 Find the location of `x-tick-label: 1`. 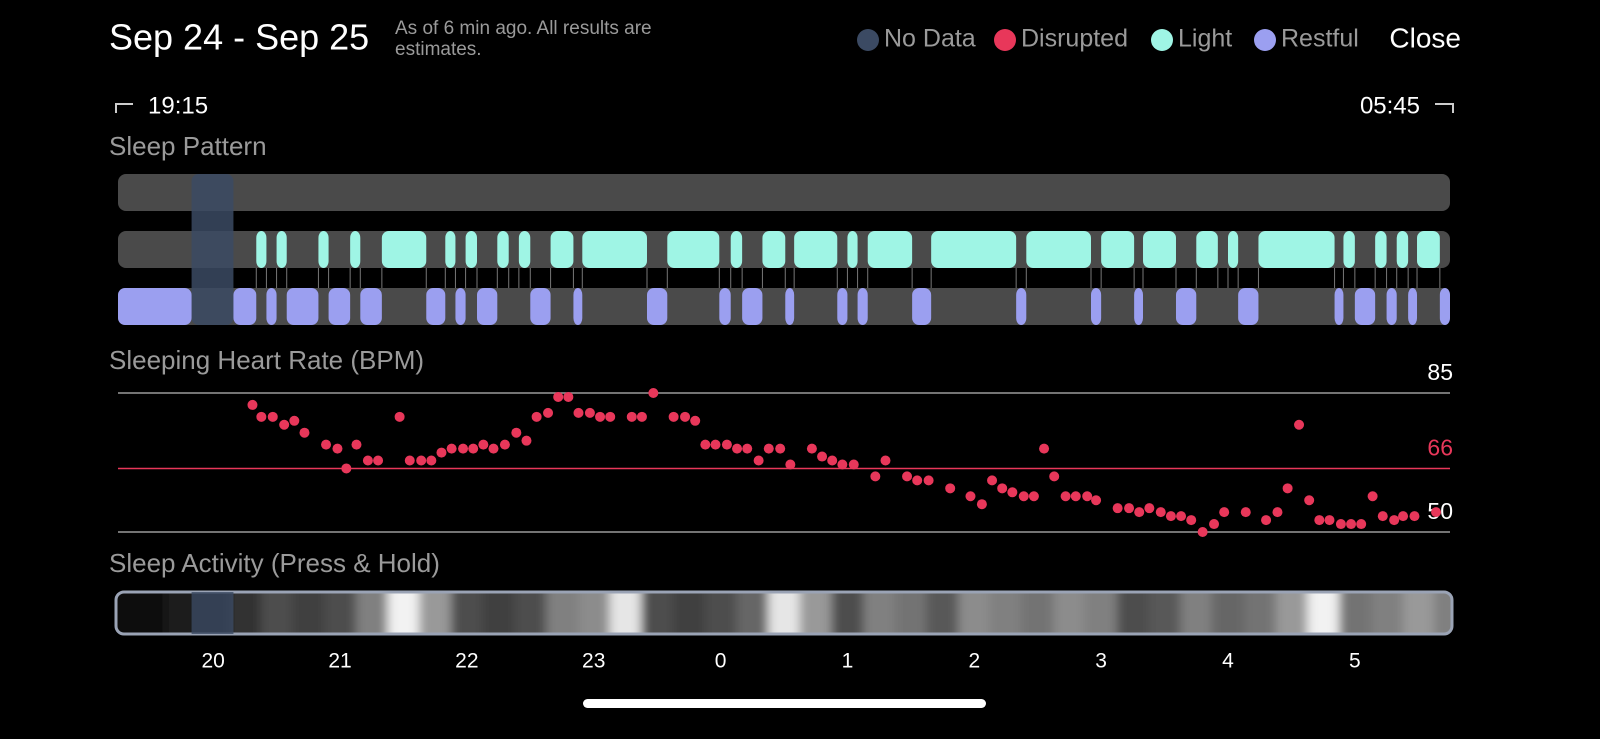

x-tick-label: 1 is located at coordinates (848, 661).